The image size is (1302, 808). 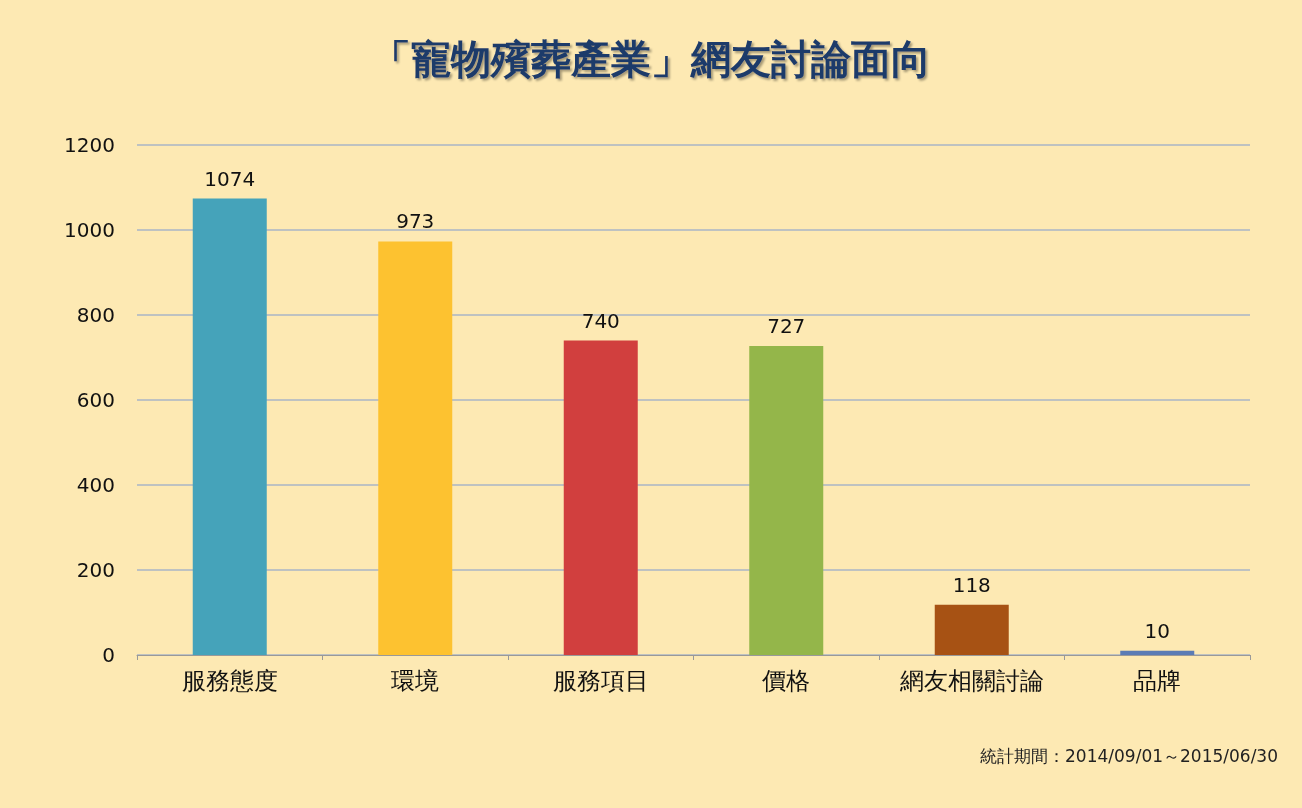 What do you see at coordinates (230, 178) in the screenshot?
I see `data-label: 1074` at bounding box center [230, 178].